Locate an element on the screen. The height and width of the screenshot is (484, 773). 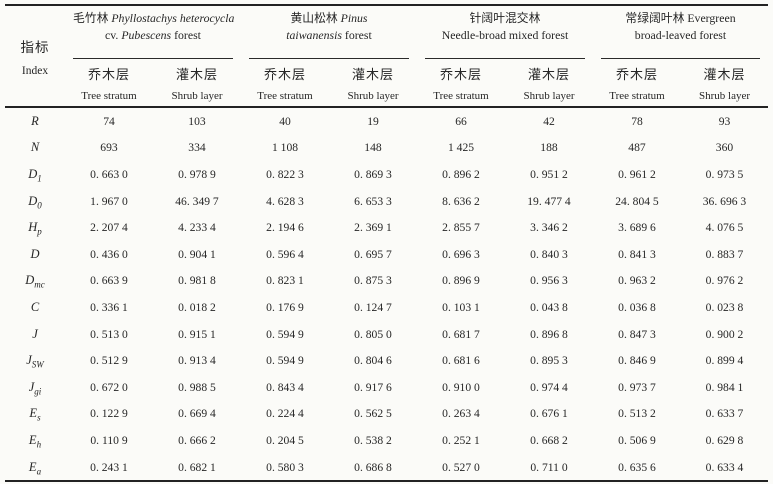
value-cell: 0. 666 2 is located at coordinates (197, 440).